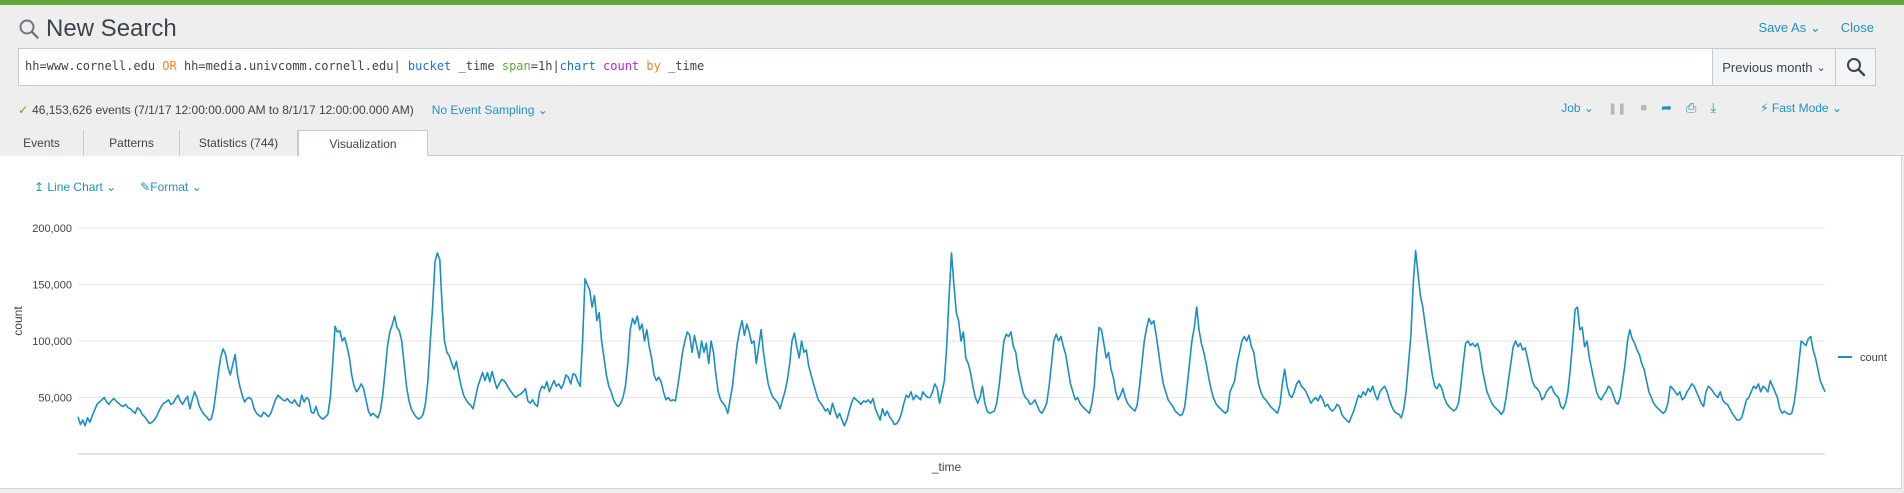  What do you see at coordinates (1789, 27) in the screenshot?
I see `save-as-button: Save As ⌄` at bounding box center [1789, 27].